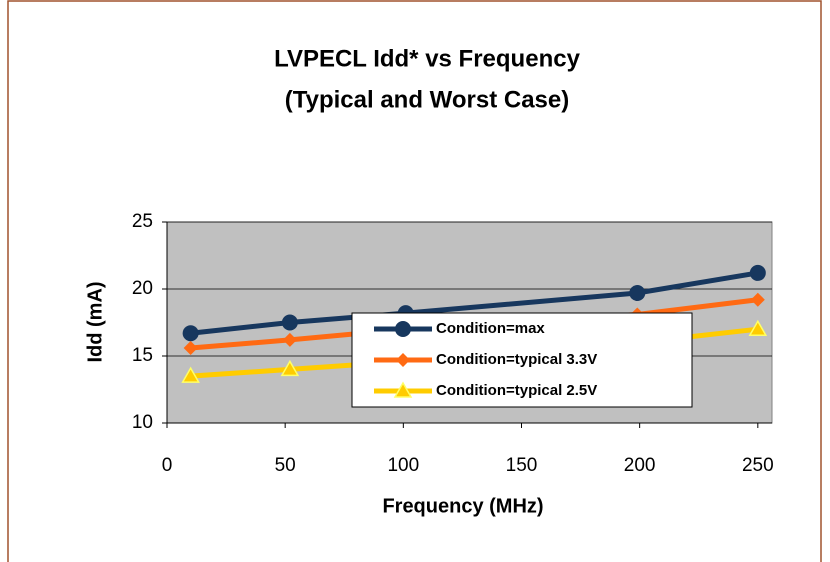 The height and width of the screenshot is (562, 830). What do you see at coordinates (142, 422) in the screenshot?
I see `y-tick-label: 10` at bounding box center [142, 422].